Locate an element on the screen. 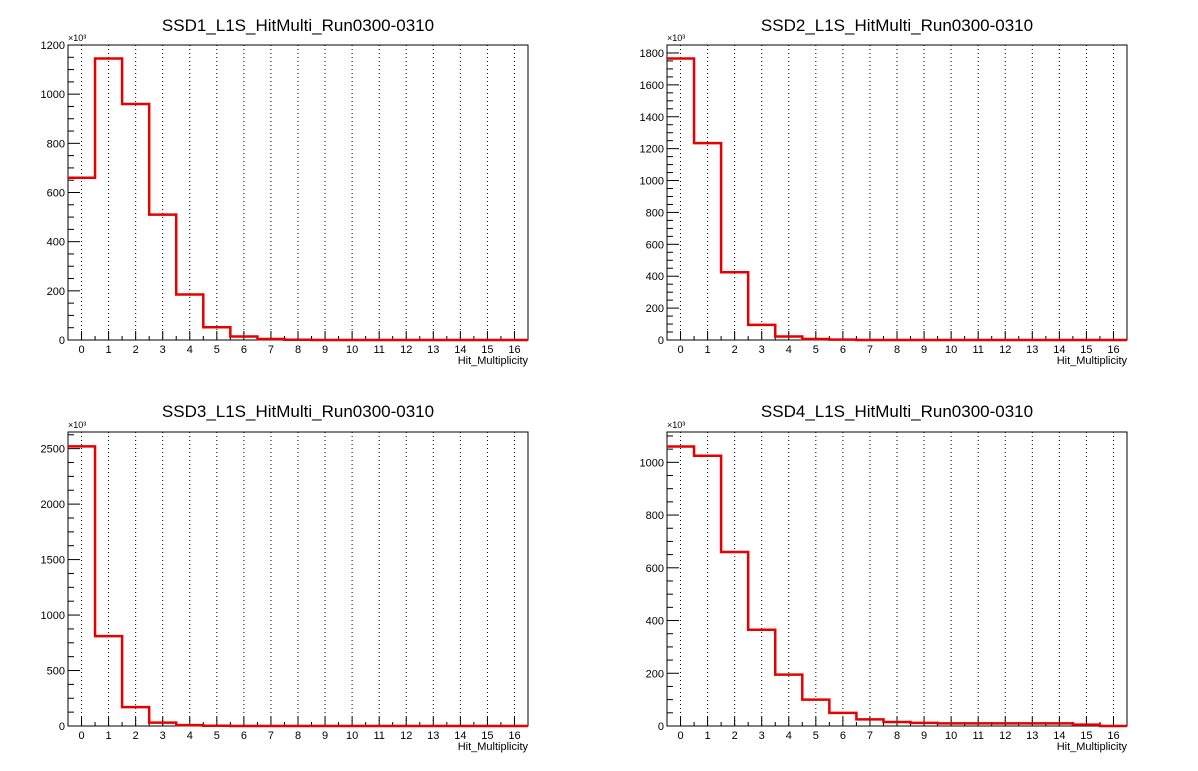  y-tick-label: 1600 is located at coordinates (652, 86).